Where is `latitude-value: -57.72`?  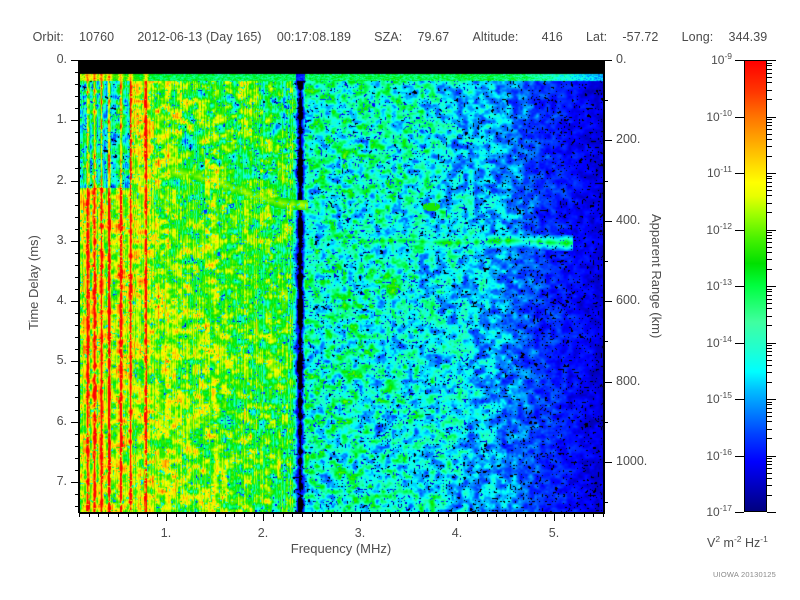
latitude-value: -57.72 is located at coordinates (640, 37).